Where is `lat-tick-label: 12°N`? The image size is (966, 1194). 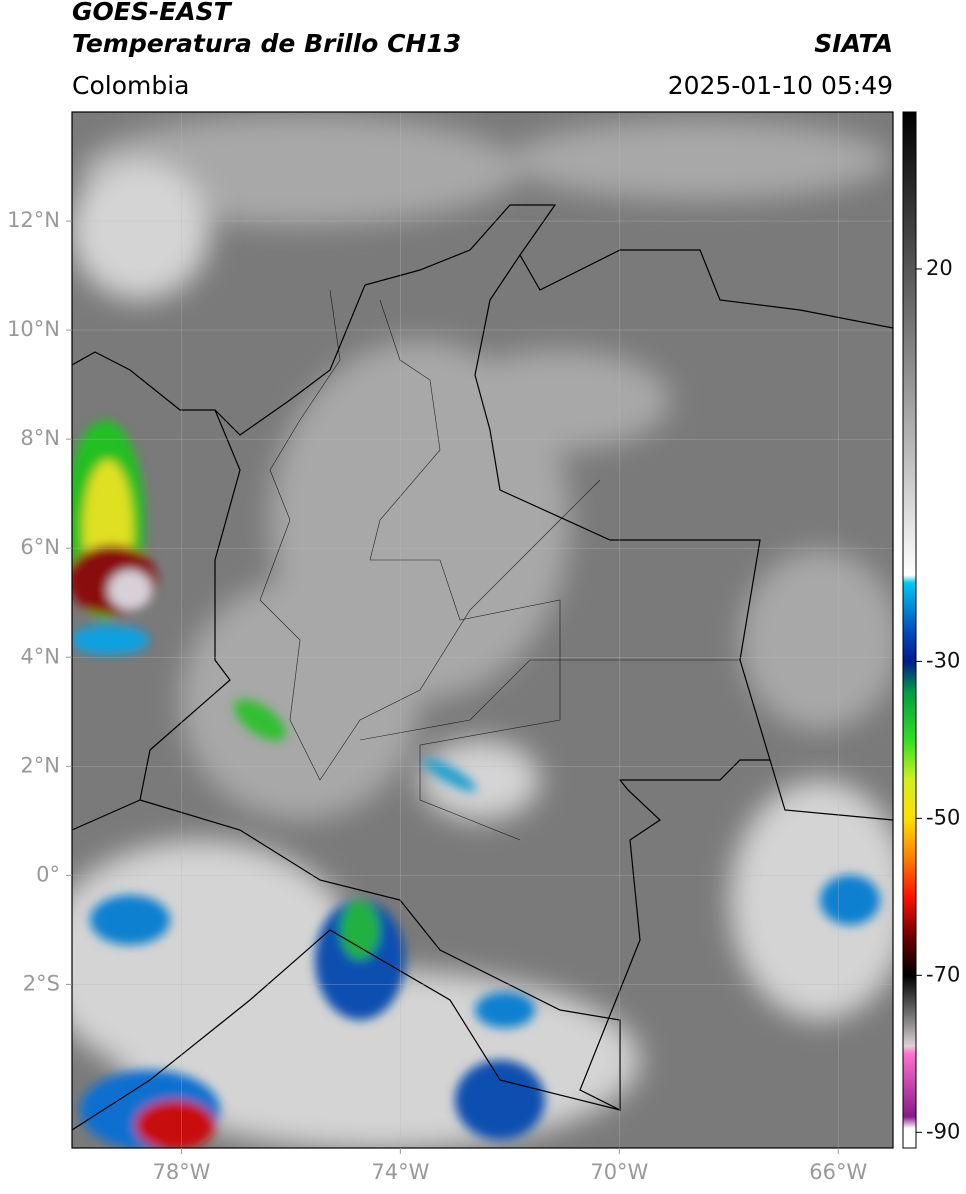
lat-tick-label: 12°N is located at coordinates (33, 220).